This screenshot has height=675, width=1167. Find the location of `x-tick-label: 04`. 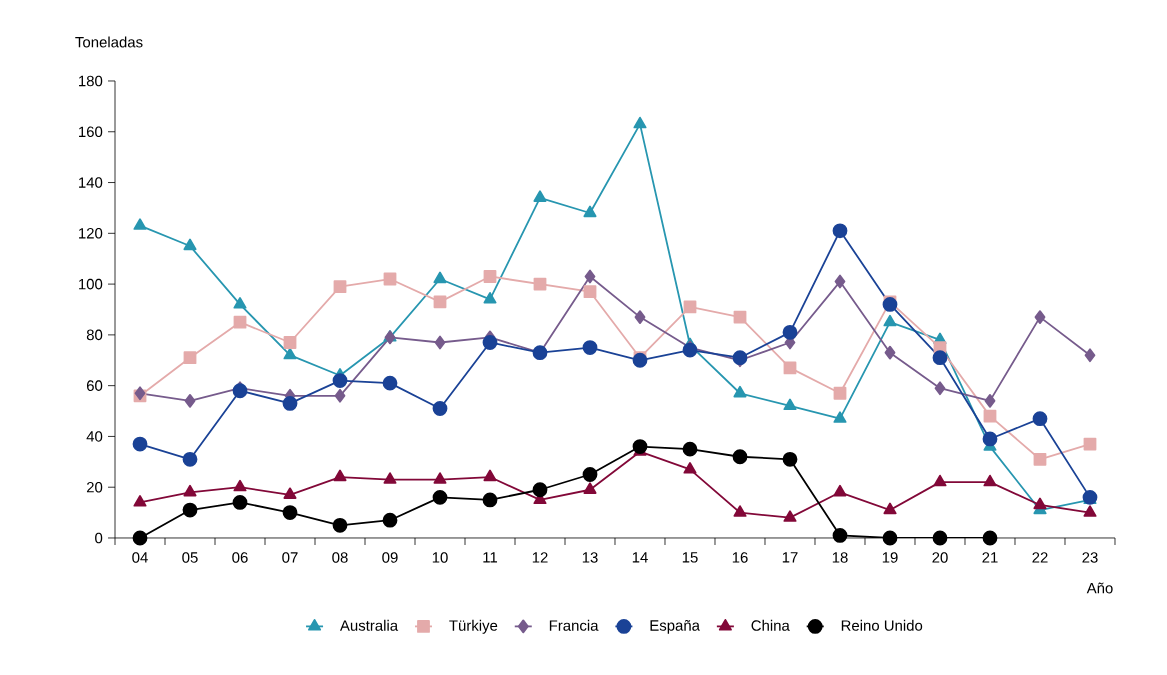

x-tick-label: 04 is located at coordinates (140, 557).